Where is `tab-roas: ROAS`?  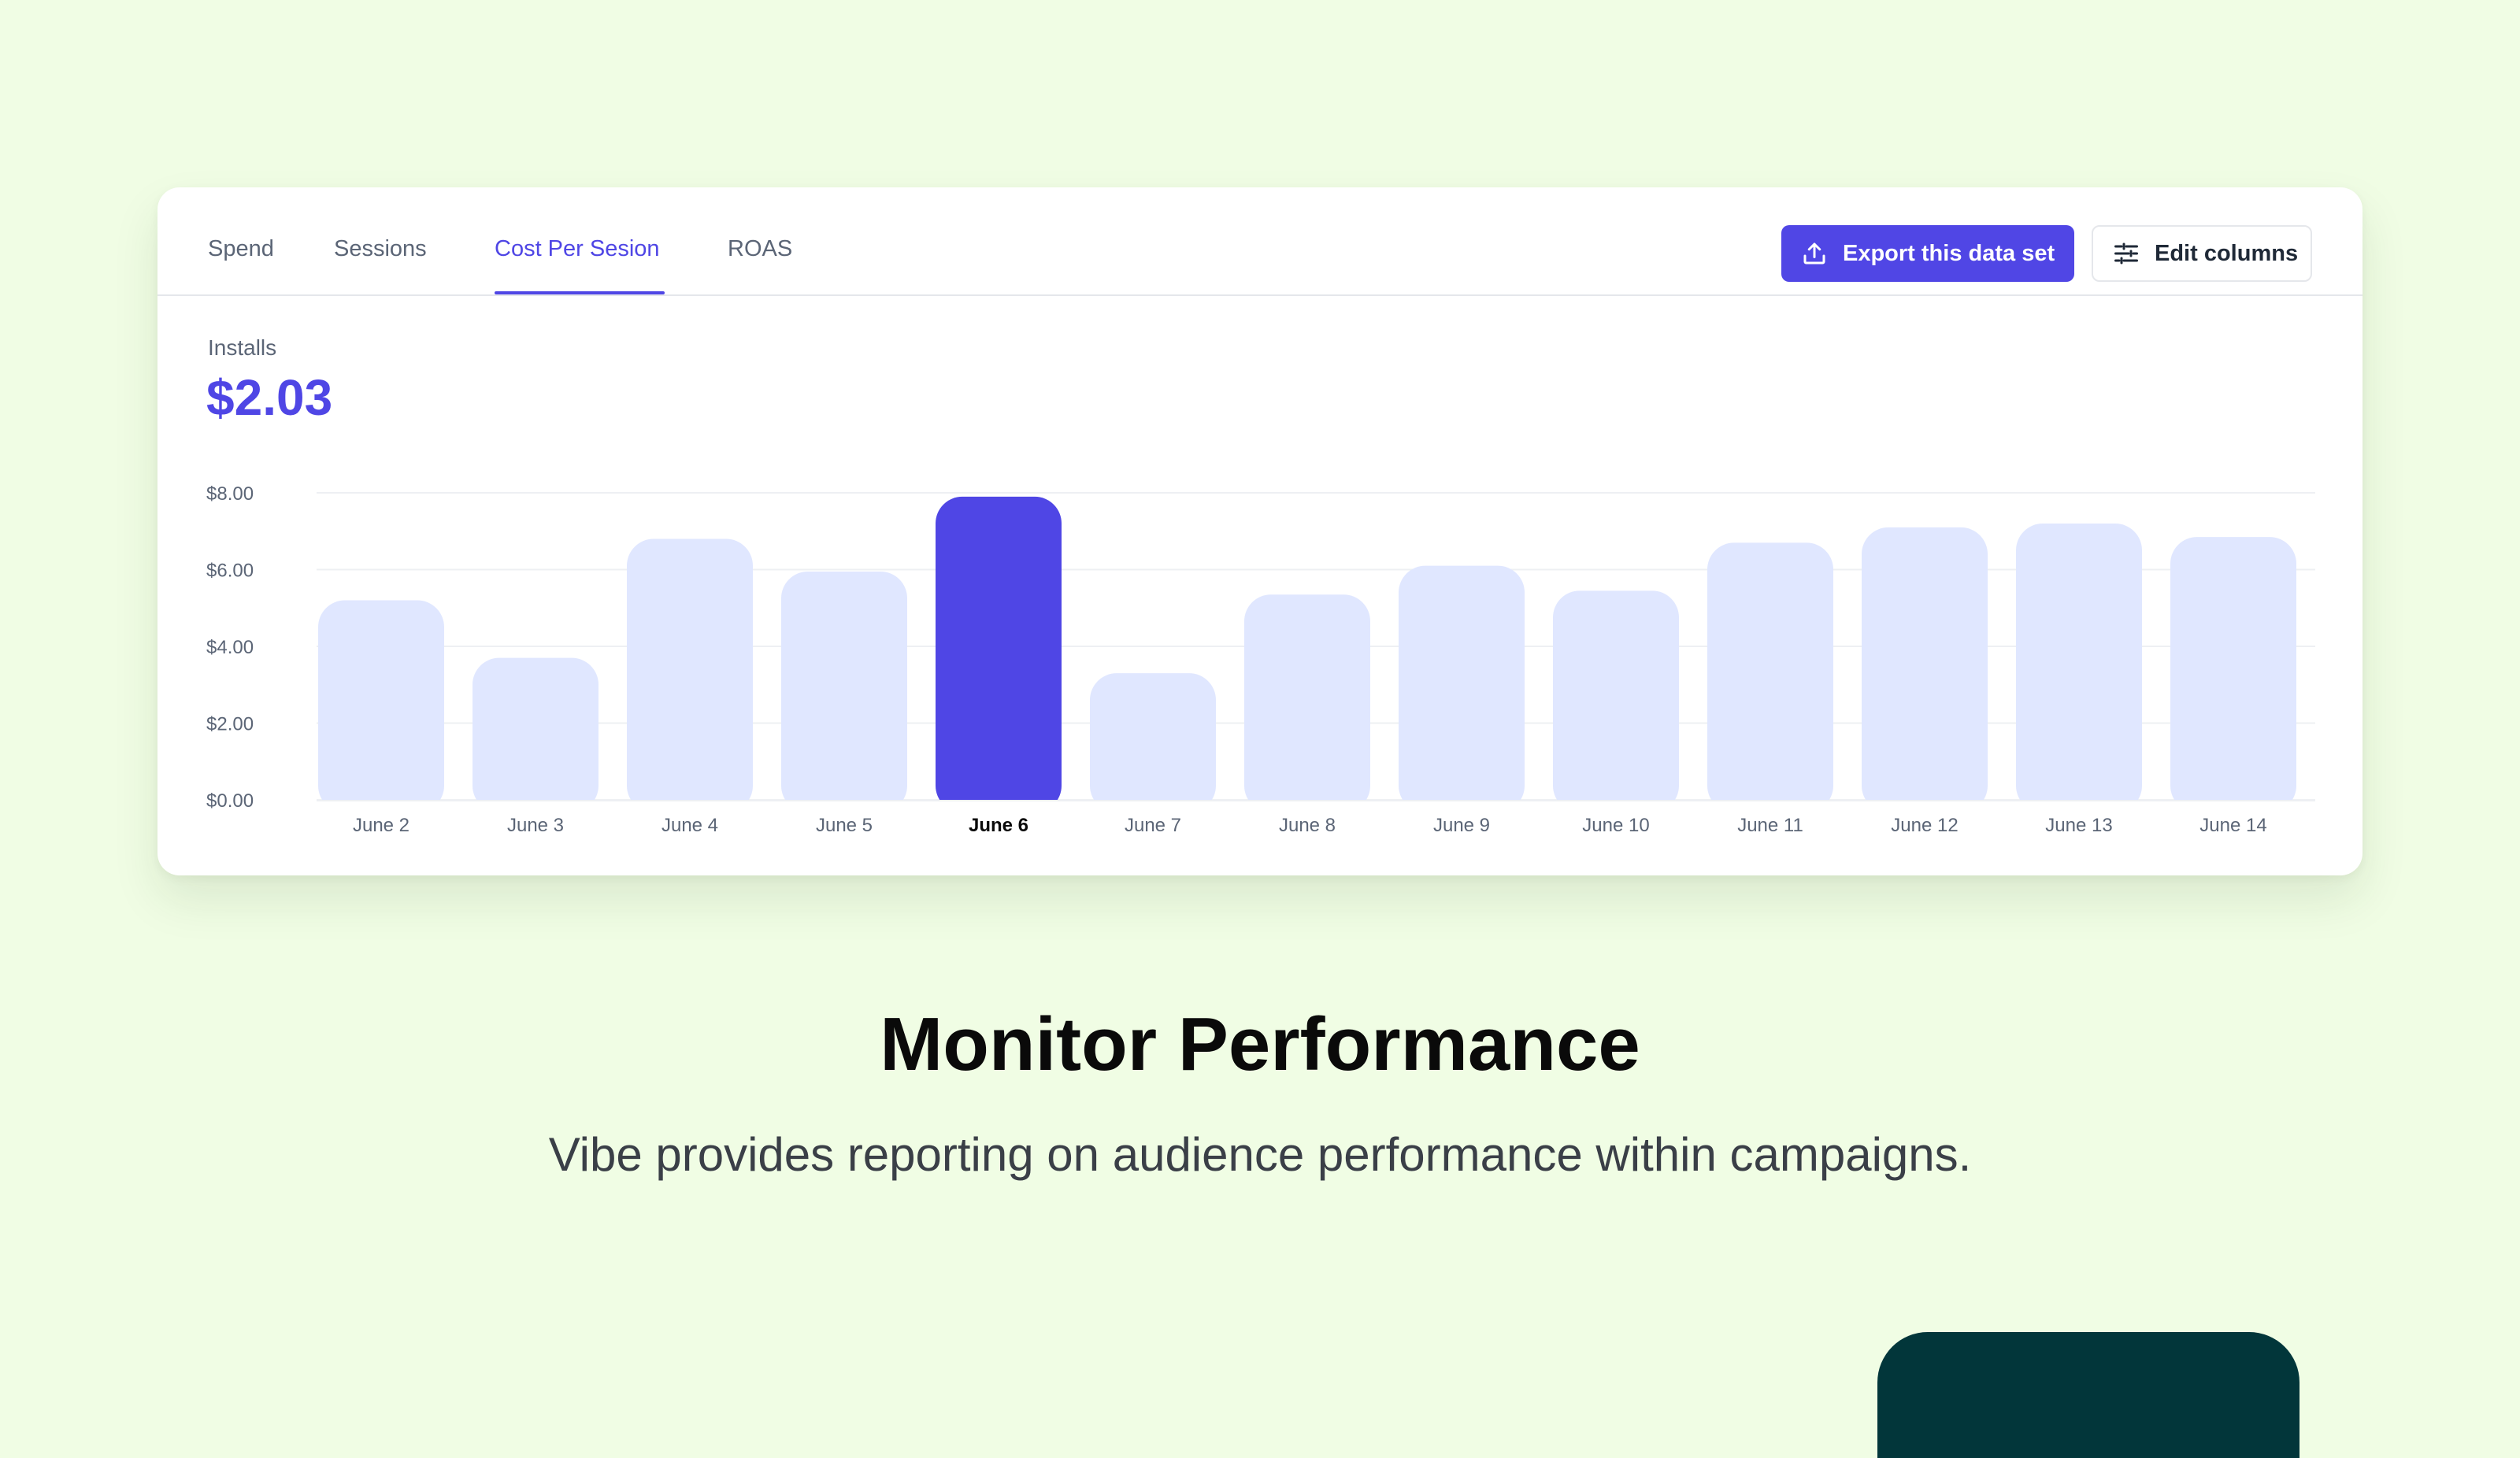
tab-roas: ROAS is located at coordinates (760, 248).